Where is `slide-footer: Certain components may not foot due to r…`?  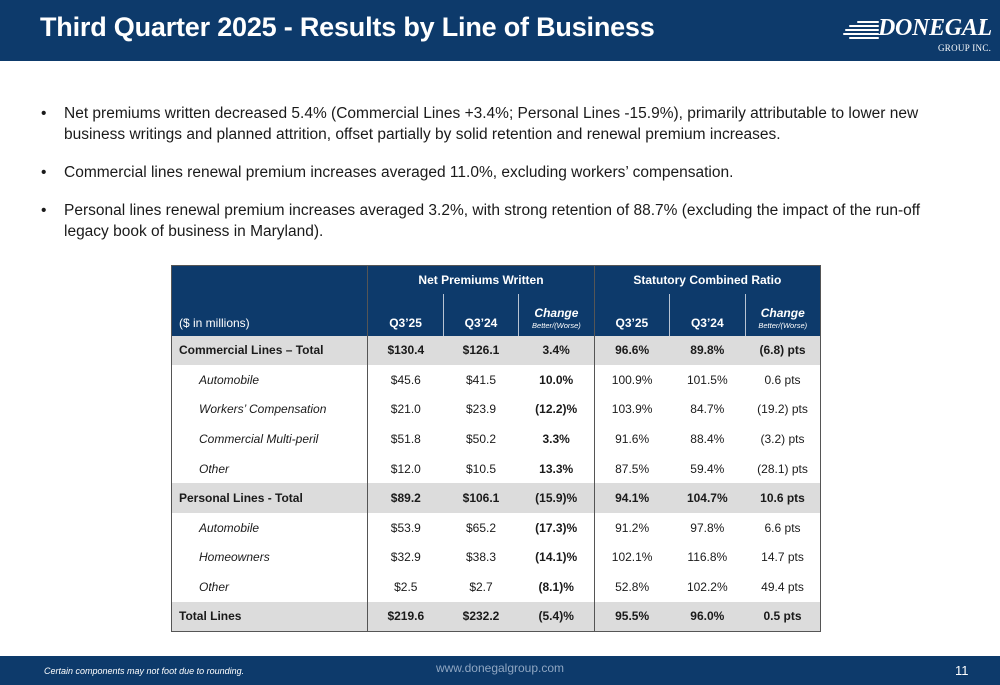 slide-footer: Certain components may not foot due to r… is located at coordinates (500, 670).